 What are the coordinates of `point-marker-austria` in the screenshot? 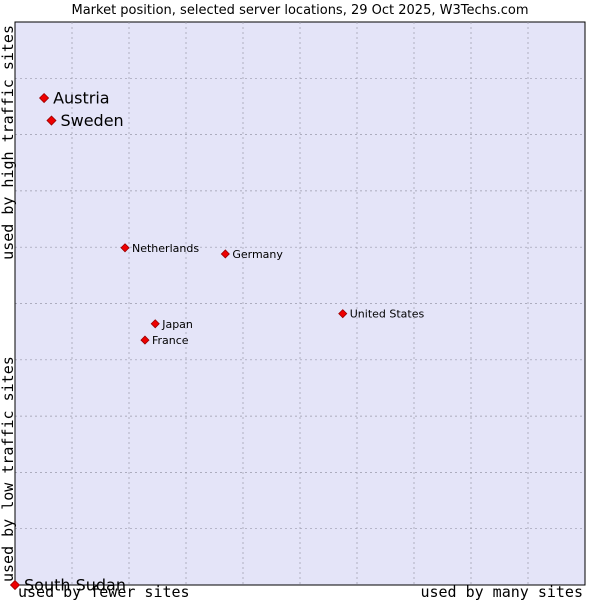 It's located at (44, 98).